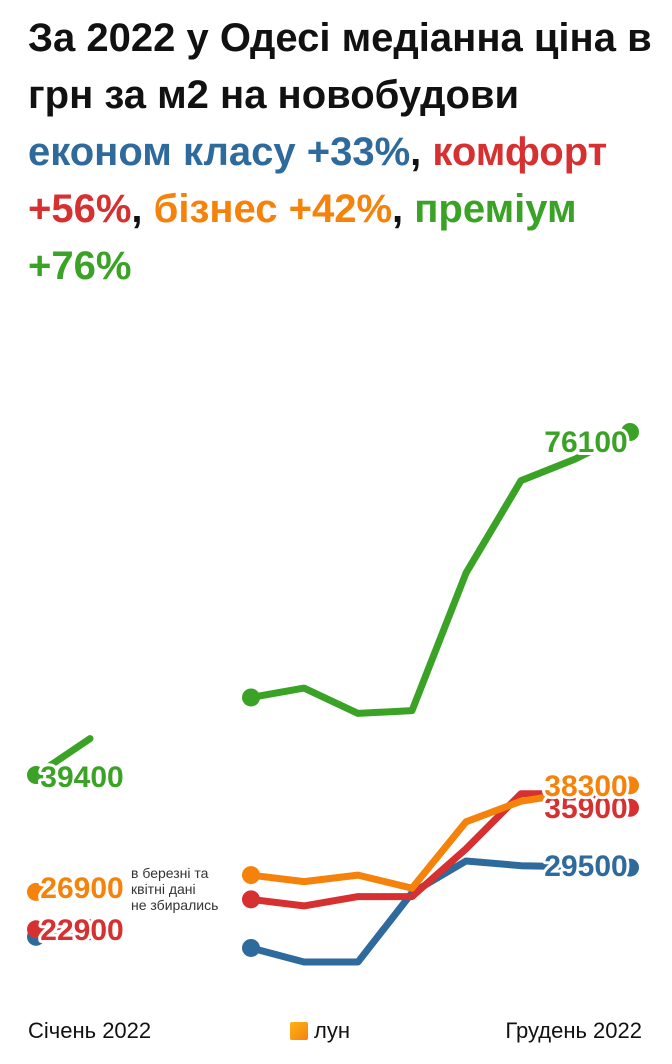 This screenshot has height=1064, width=672. Describe the element at coordinates (251, 899) in the screenshot. I see `series-point-1-segment-1-start` at that location.